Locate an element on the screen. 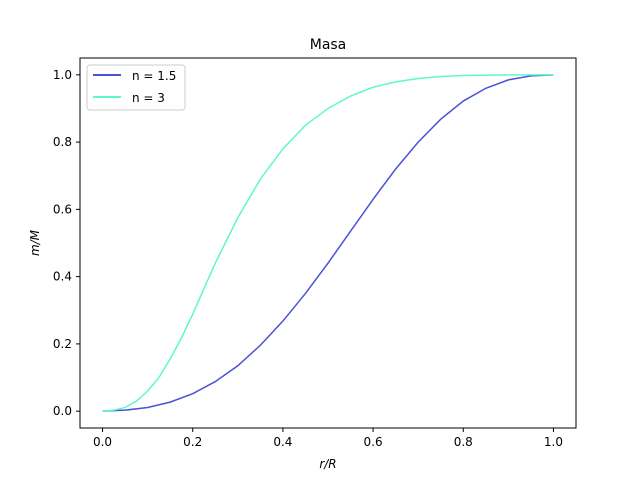 This screenshot has height=480, width=640. y-axis-label: m/M is located at coordinates (35, 242).